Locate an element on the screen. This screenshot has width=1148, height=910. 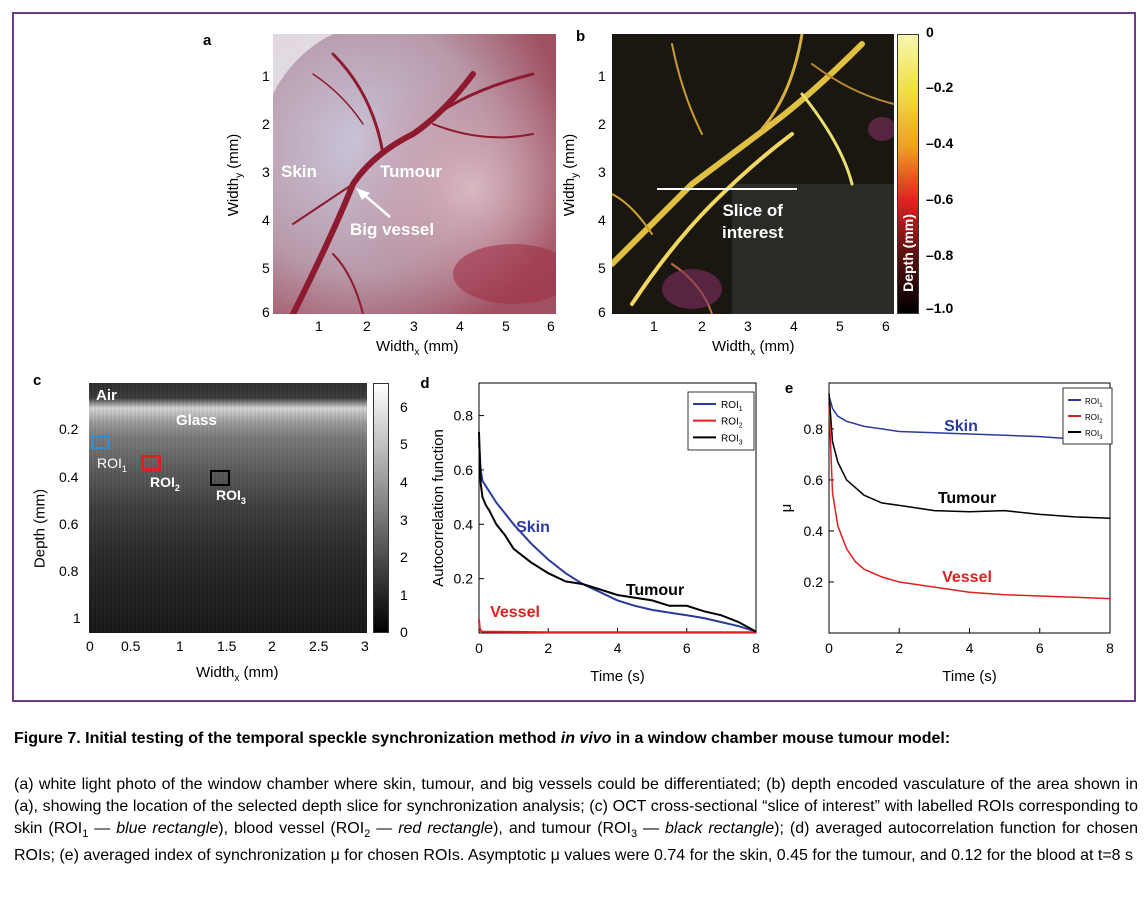
y-tick-label: 0.4 is located at coordinates (464, 524).